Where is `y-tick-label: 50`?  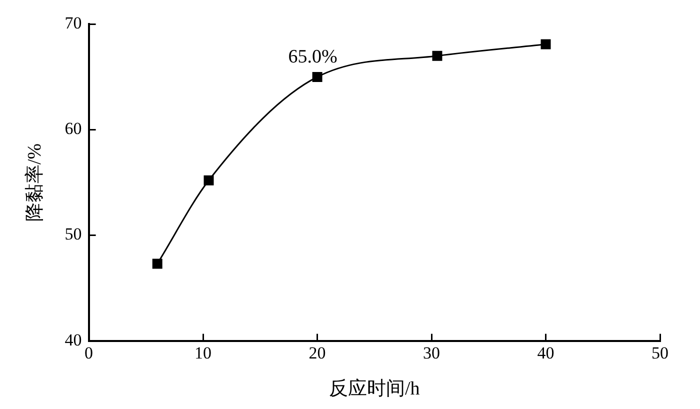
y-tick-label: 50 is located at coordinates (73, 234).